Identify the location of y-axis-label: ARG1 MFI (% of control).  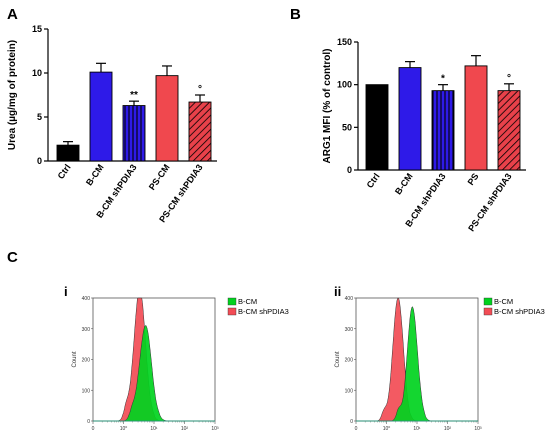
(327, 106).